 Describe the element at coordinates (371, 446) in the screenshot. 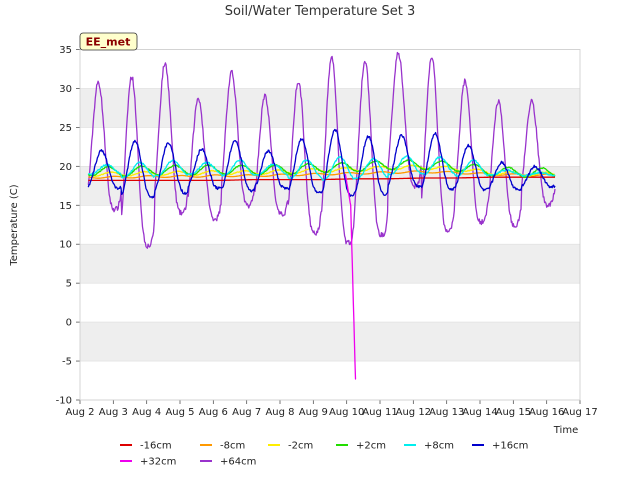

I see `legend-label: +2cm` at that location.